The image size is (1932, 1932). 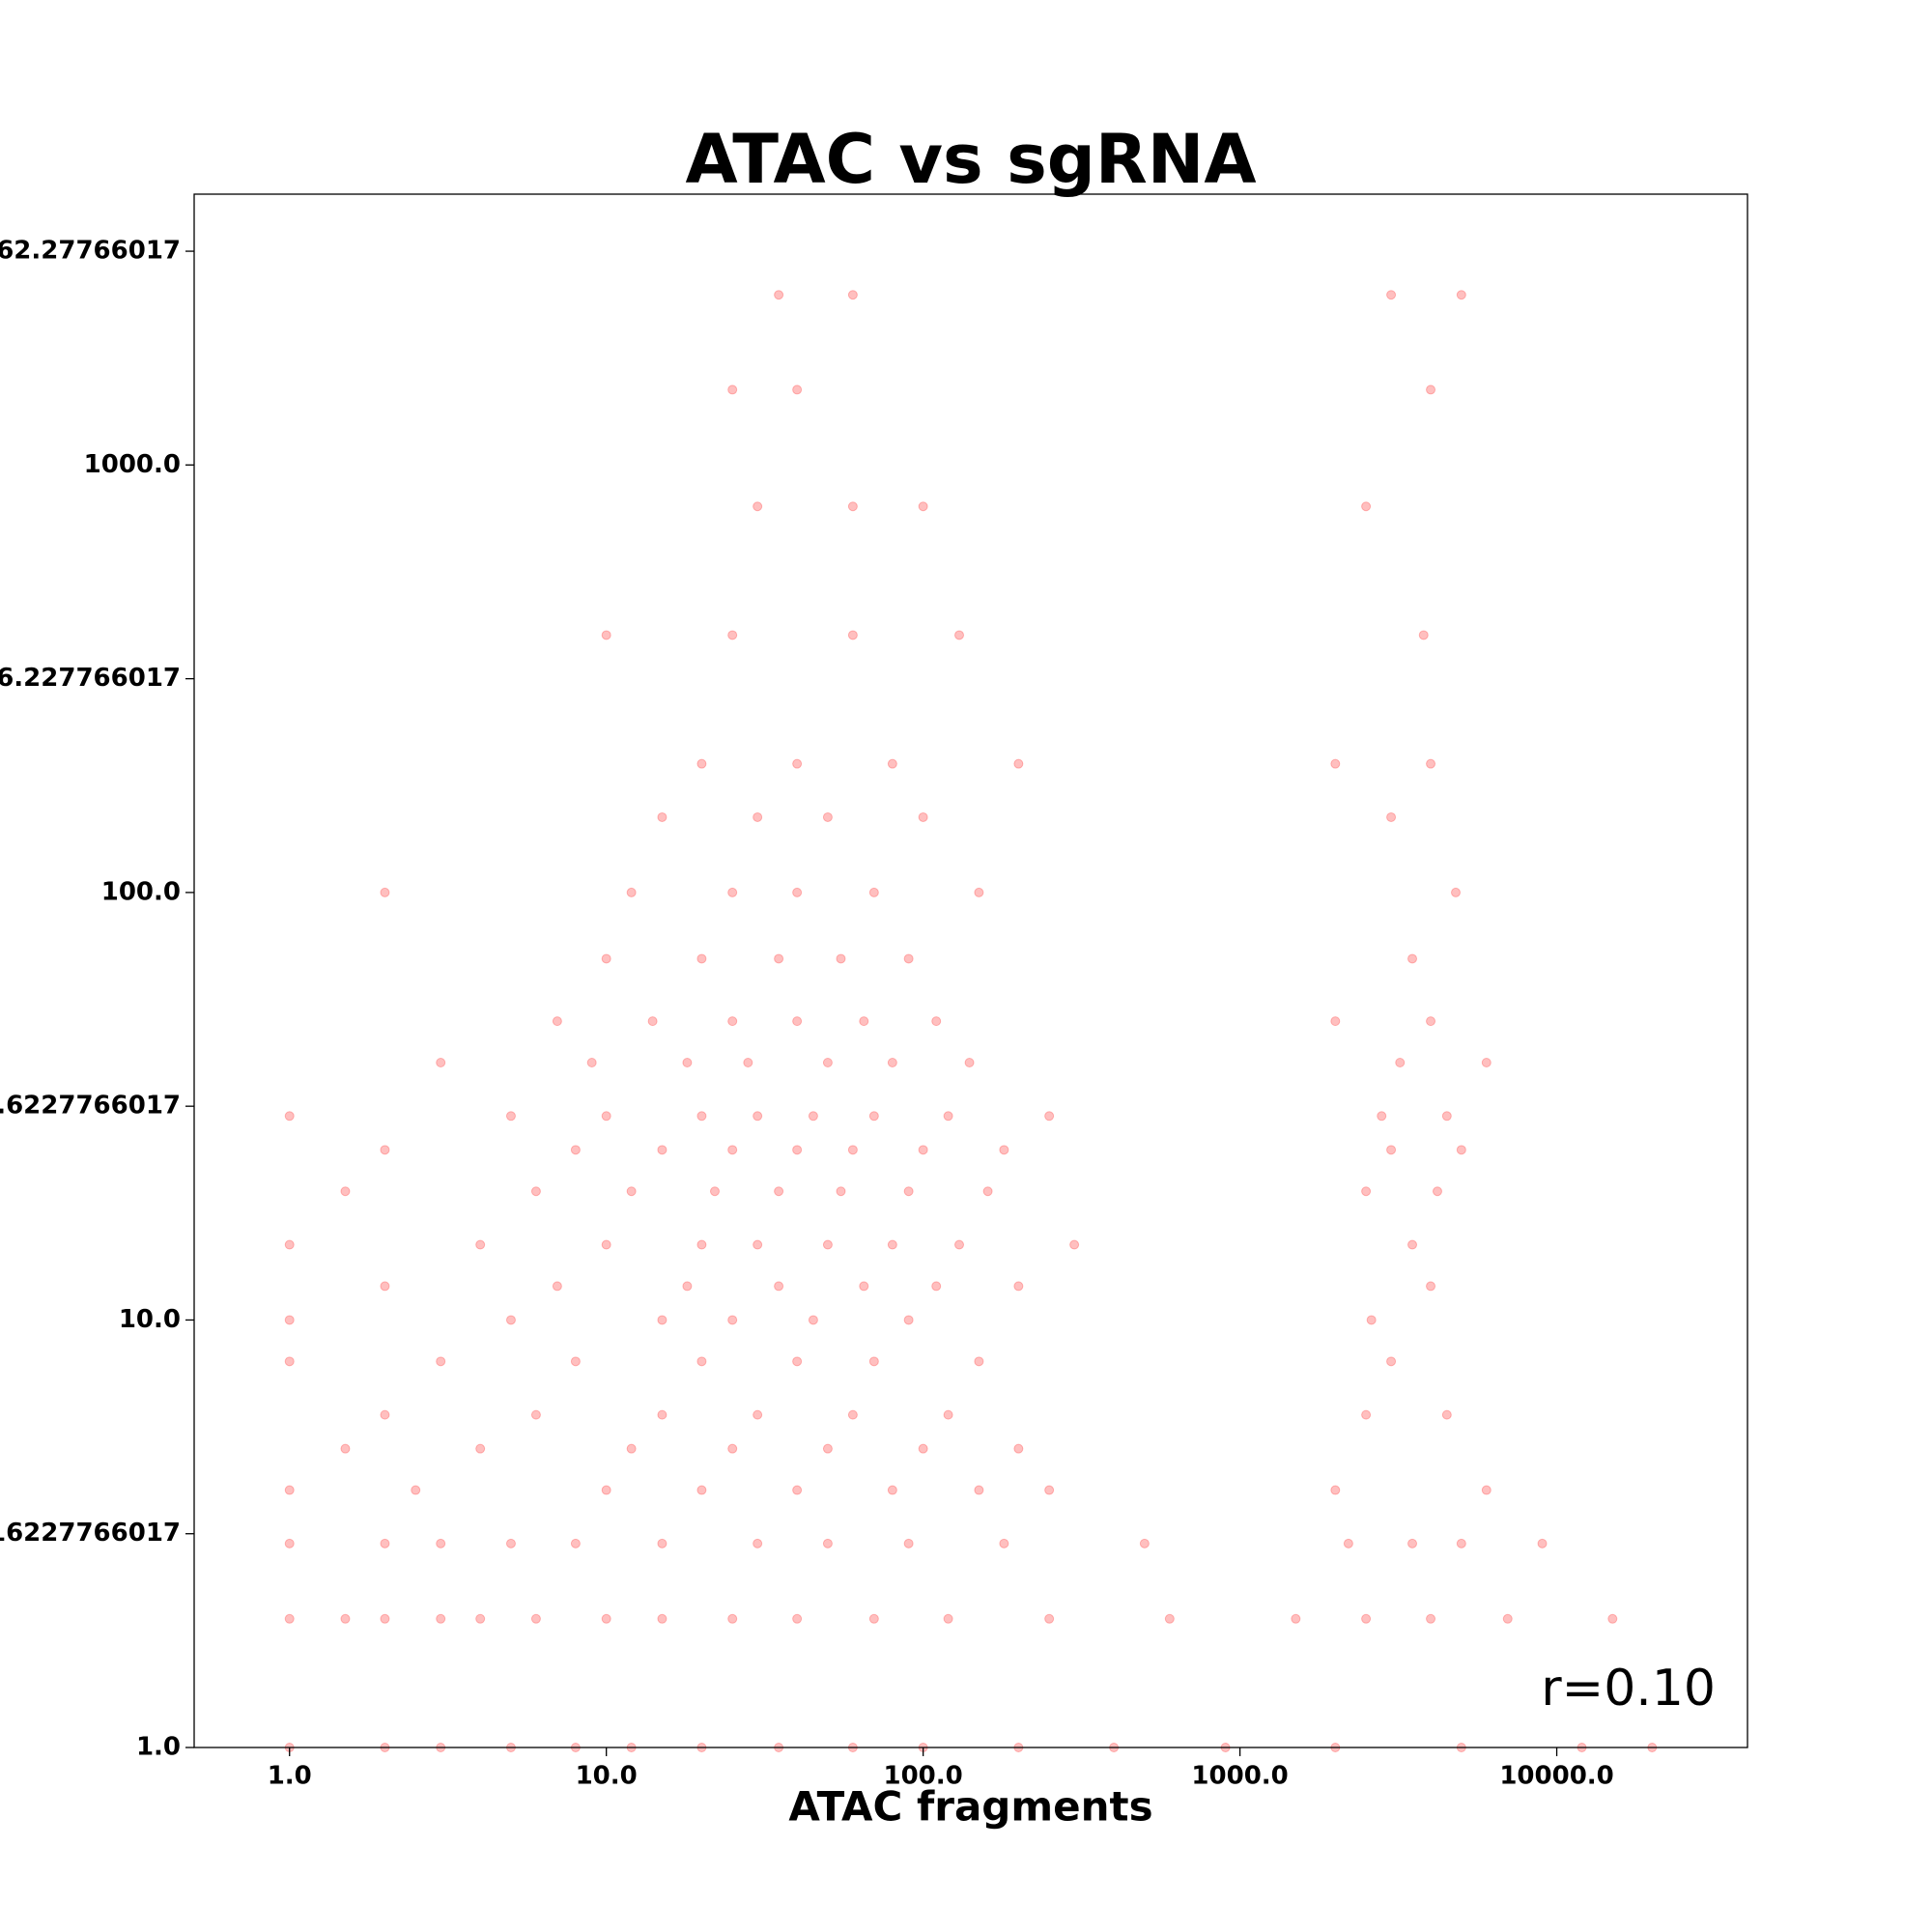 I want to click on y-tick-label: 1.0, so click(x=158, y=1747).